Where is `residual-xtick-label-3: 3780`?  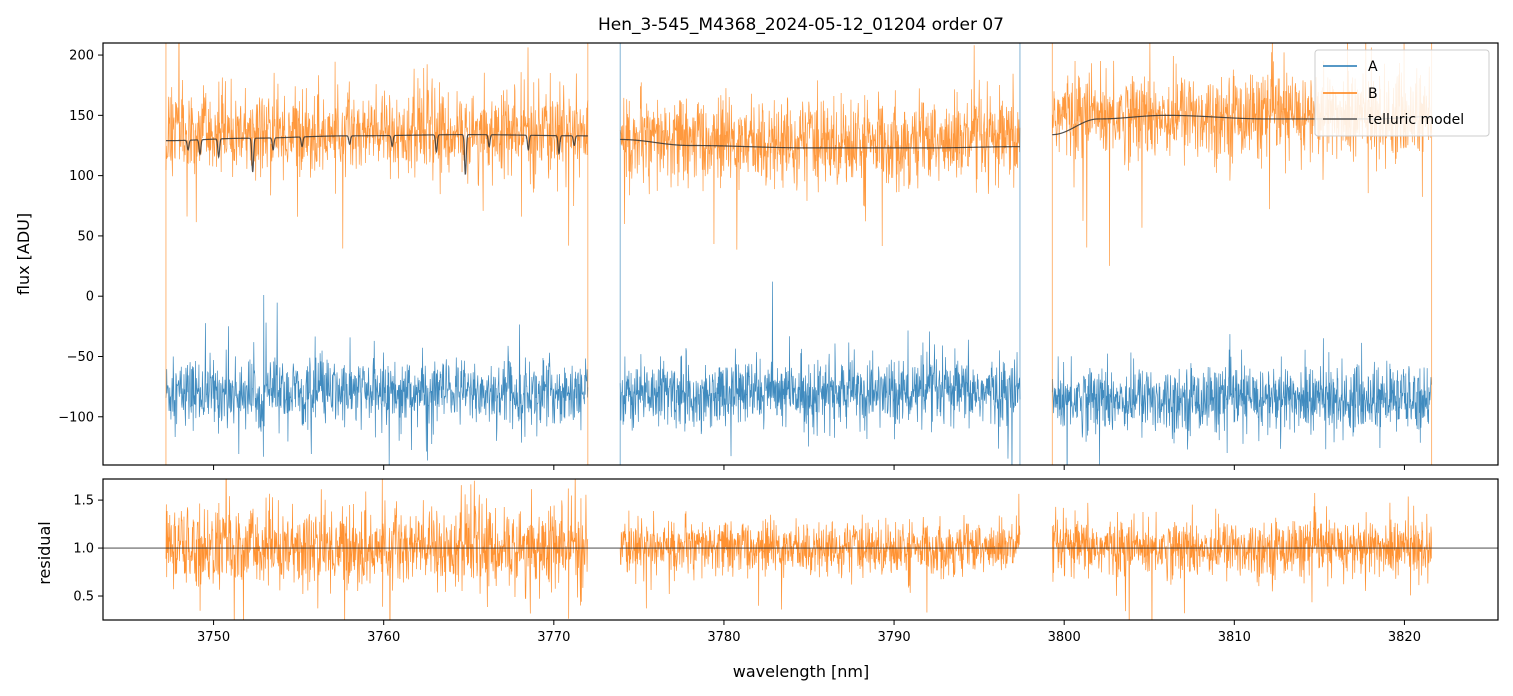 residual-xtick-label-3: 3780 is located at coordinates (723, 637).